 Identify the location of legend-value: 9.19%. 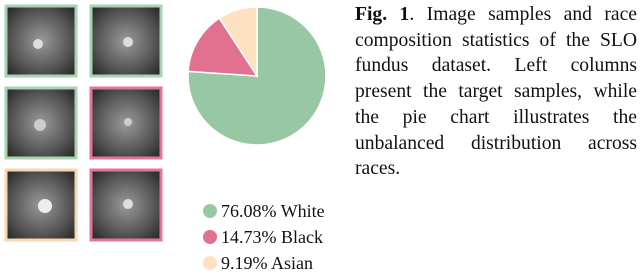
(244, 263).